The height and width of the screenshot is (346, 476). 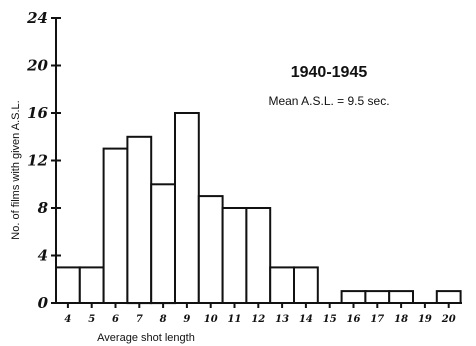 What do you see at coordinates (330, 319) in the screenshot?
I see `x-tick-label-15: 15` at bounding box center [330, 319].